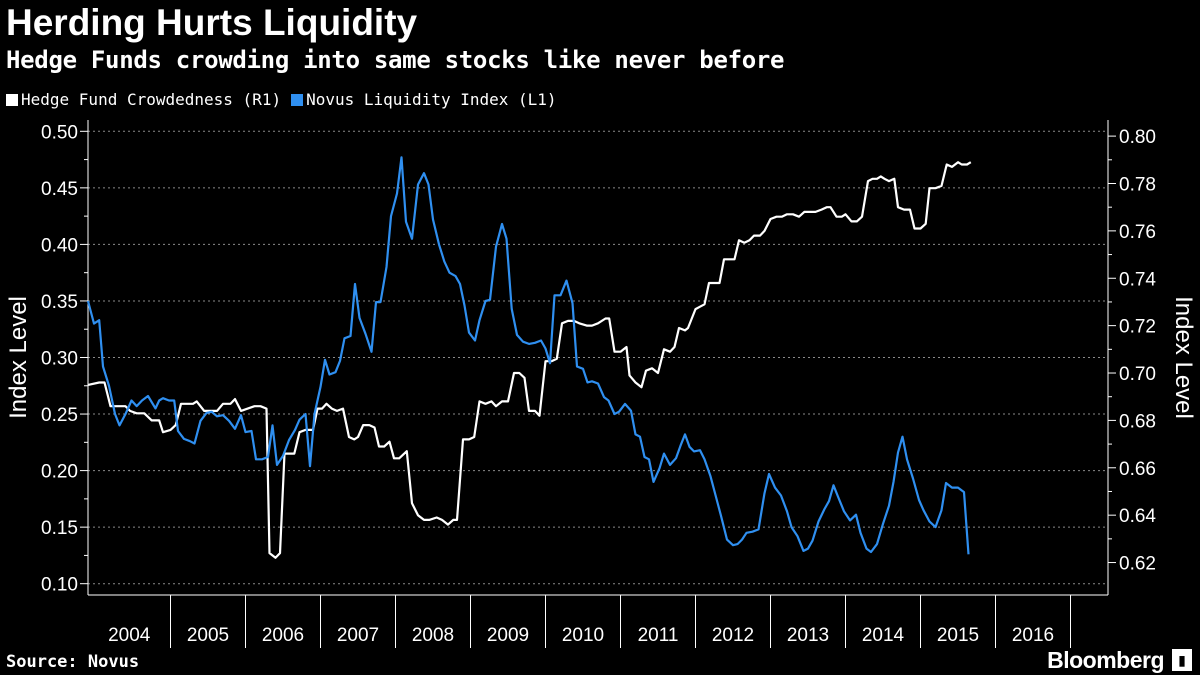  Describe the element at coordinates (1183, 357) in the screenshot. I see `right-axis-title: Index Level` at that location.